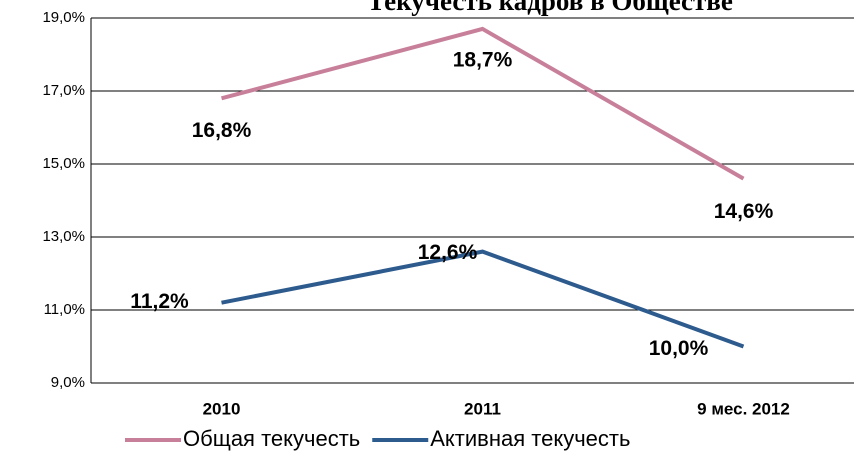  Describe the element at coordinates (68, 382) in the screenshot. I see `y-tick-label: 9,0%` at that location.